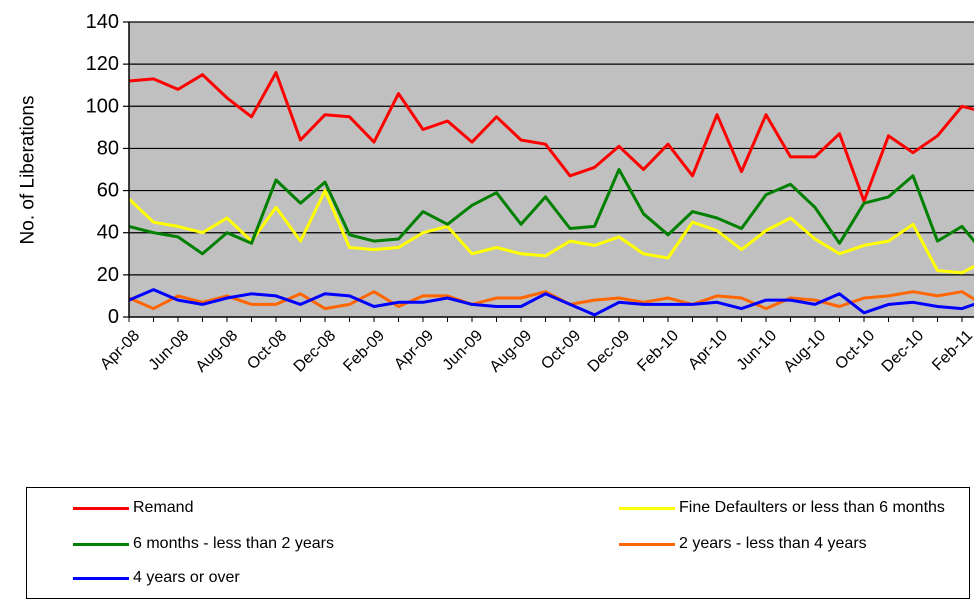 The width and height of the screenshot is (974, 601). Describe the element at coordinates (108, 148) in the screenshot. I see `y-tick-label-80: 80` at that location.